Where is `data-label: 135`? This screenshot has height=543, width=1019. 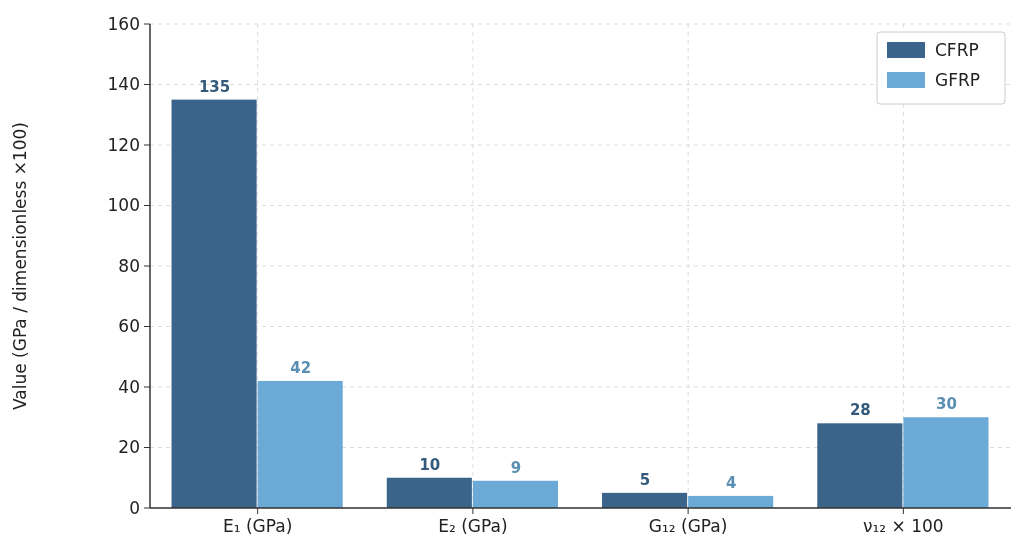 data-label: 135 is located at coordinates (214, 86).